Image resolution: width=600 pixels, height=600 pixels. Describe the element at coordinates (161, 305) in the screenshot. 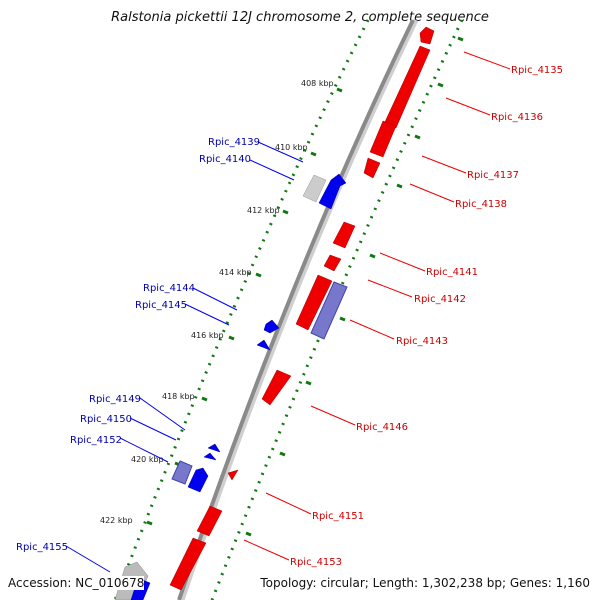

I see `gene-label-rpic-4145: Rpic_4145` at that location.